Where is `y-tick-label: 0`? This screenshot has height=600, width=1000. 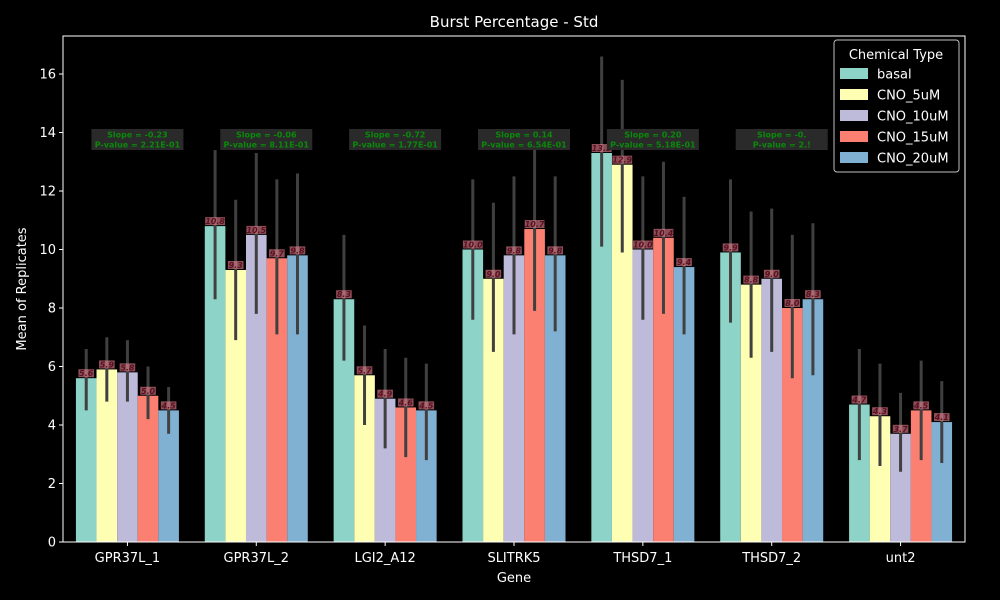
y-tick-label: 0 is located at coordinates (52, 543).